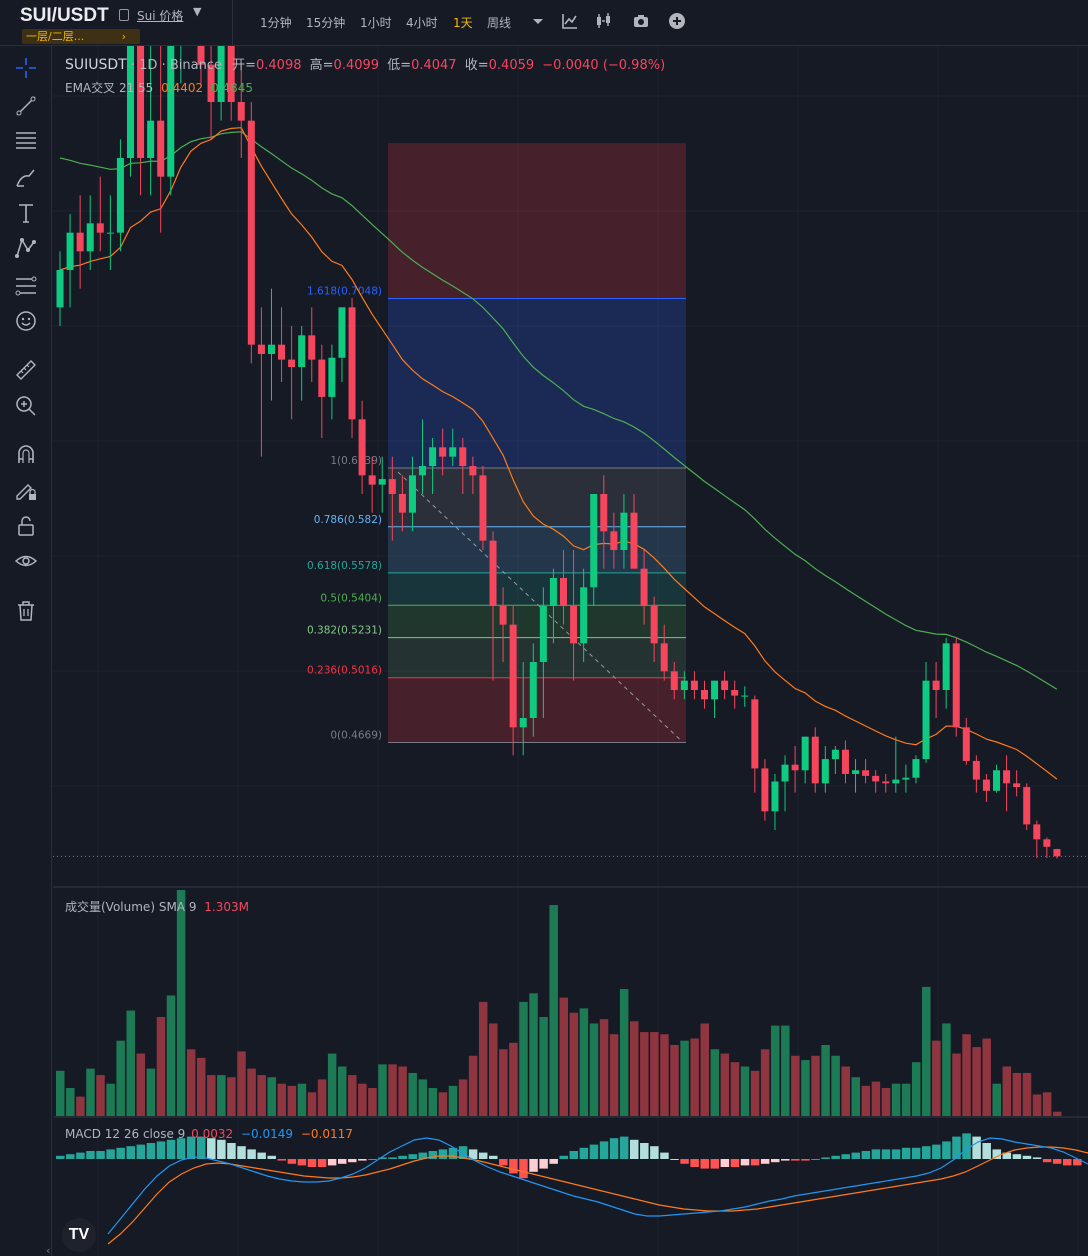  What do you see at coordinates (677, 21) in the screenshot?
I see `add-circle-icon` at bounding box center [677, 21].